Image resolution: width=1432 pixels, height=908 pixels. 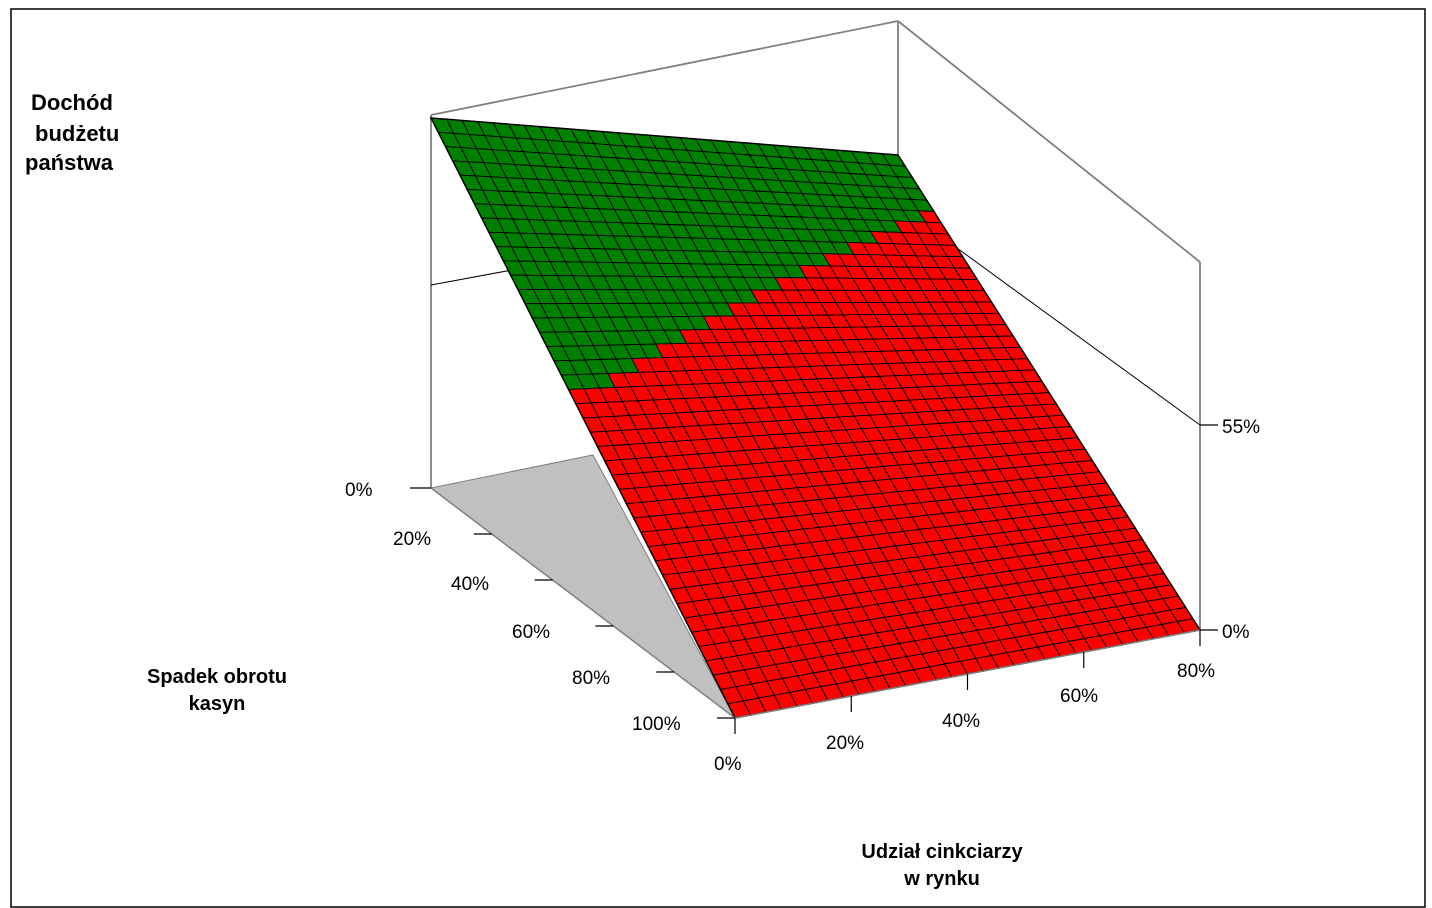 What do you see at coordinates (1073, 332) in the screenshot?
I see `right-wall-gridline` at bounding box center [1073, 332].